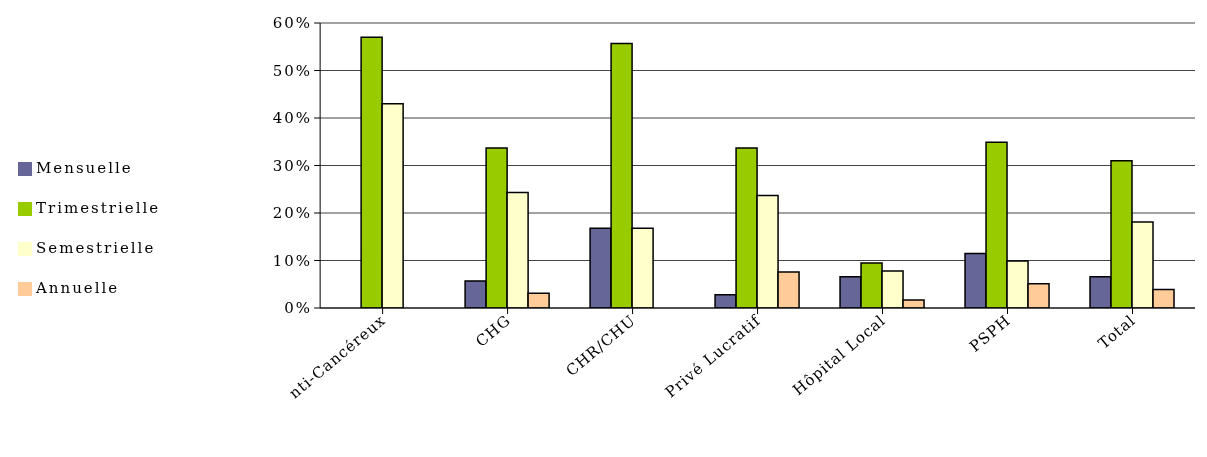  Describe the element at coordinates (84, 168) in the screenshot. I see `legend-label: Mensuelle` at that location.